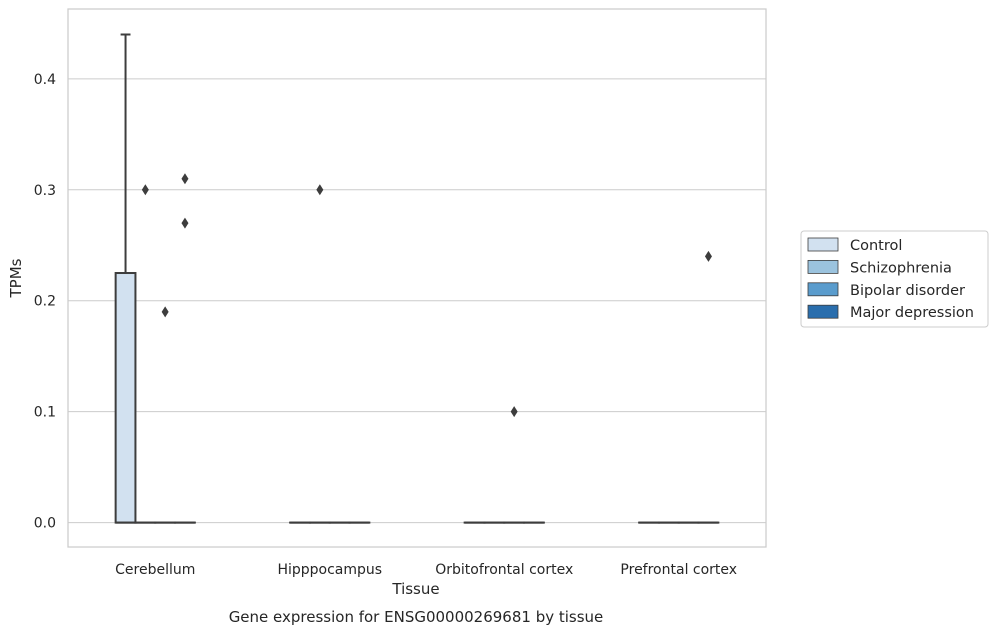 This screenshot has height=634, width=997. Describe the element at coordinates (16, 278) in the screenshot. I see `y-axis-label: TPMs` at that location.